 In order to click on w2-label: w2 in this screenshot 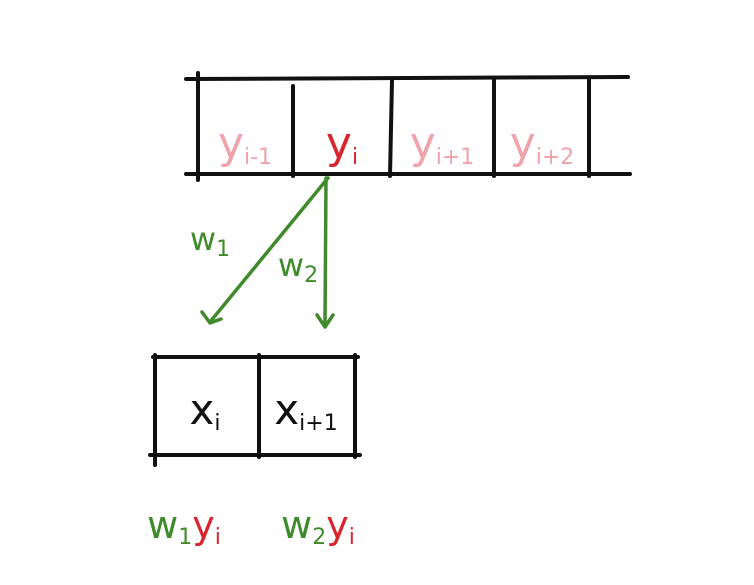, I will do `click(298, 267)`.